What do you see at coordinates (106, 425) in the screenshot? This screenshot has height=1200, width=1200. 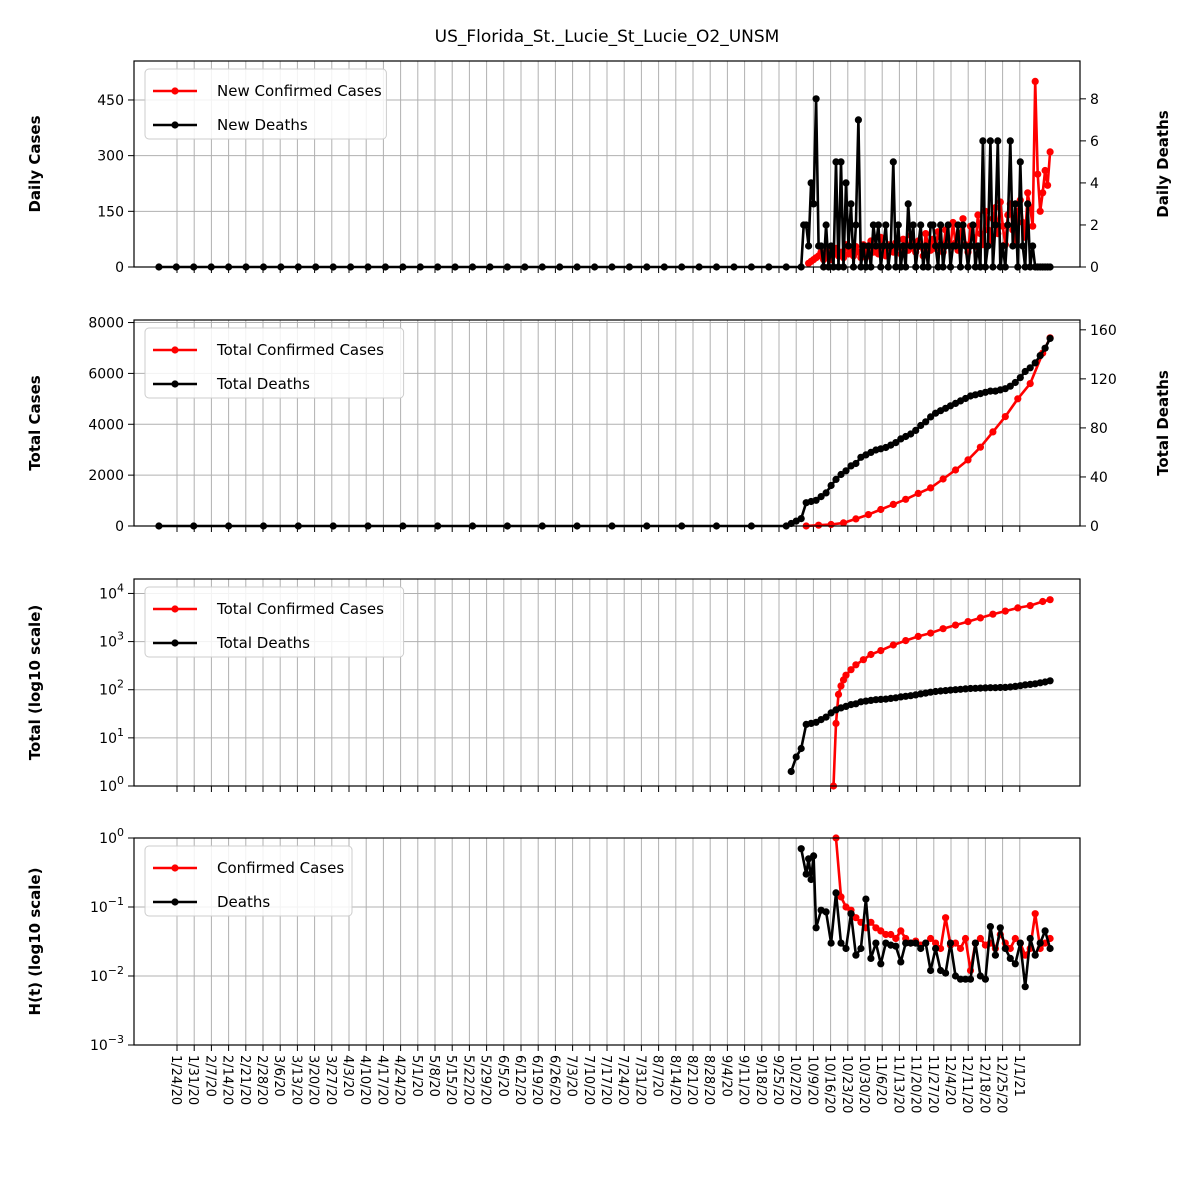 I see `y-tick-label: 4000` at bounding box center [106, 425].